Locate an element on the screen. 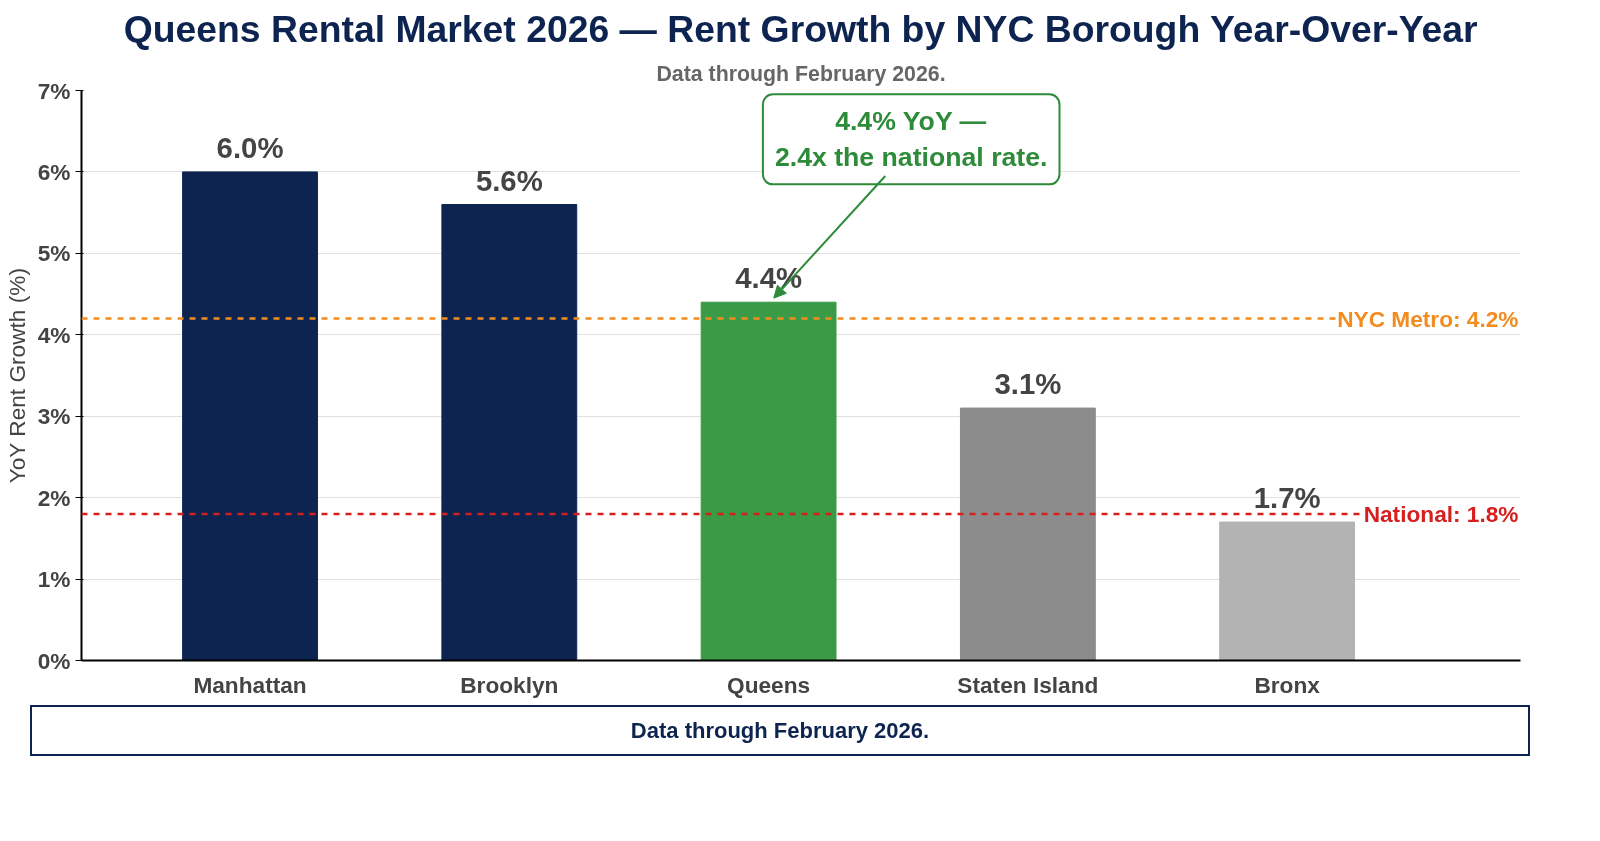 This screenshot has height=841, width=1600. y-tick-label: 0% is located at coordinates (54, 660).